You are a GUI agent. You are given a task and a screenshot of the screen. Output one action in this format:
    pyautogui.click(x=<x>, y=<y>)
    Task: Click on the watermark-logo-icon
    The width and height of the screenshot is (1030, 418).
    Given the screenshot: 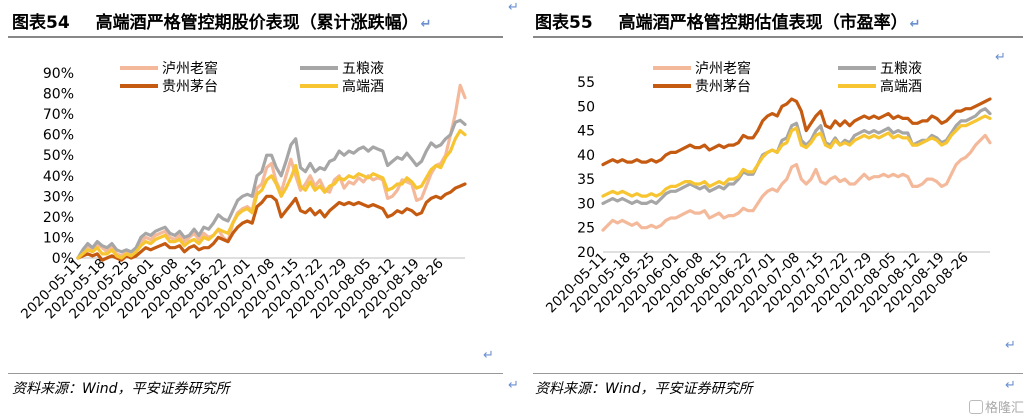 What is the action you would take?
    pyautogui.click(x=975, y=406)
    